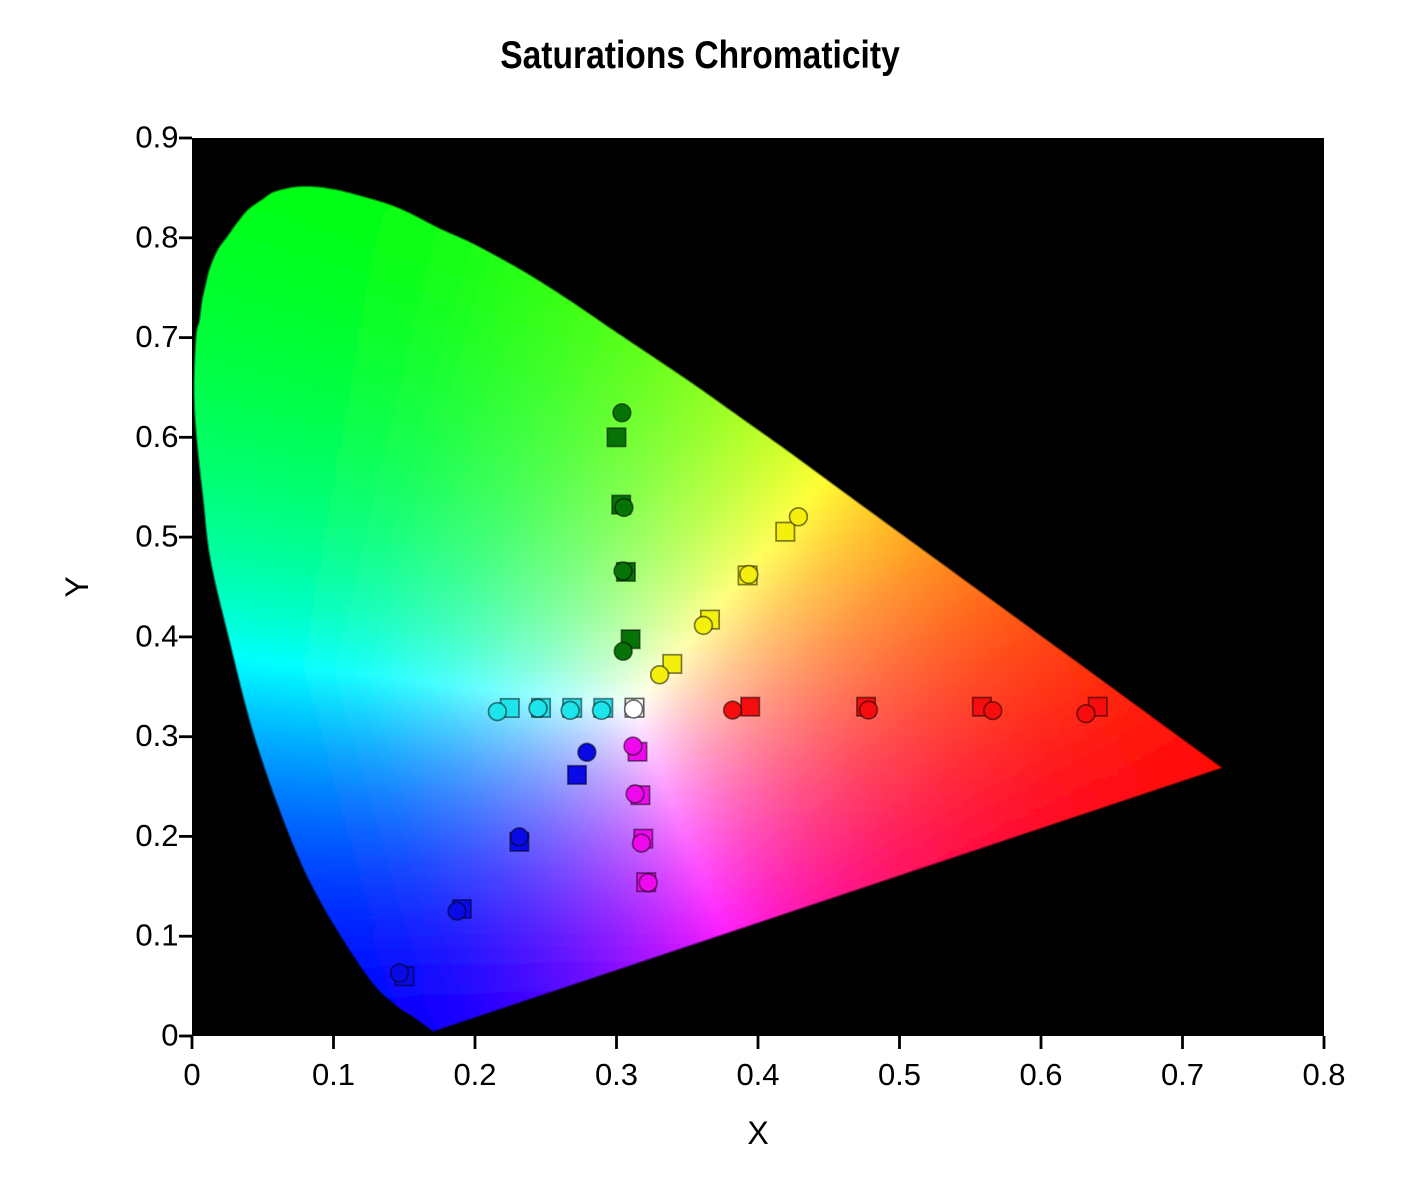 The height and width of the screenshot is (1200, 1403). Describe the element at coordinates (700, 55) in the screenshot. I see `svg-text: Saturations Chromaticity` at that location.